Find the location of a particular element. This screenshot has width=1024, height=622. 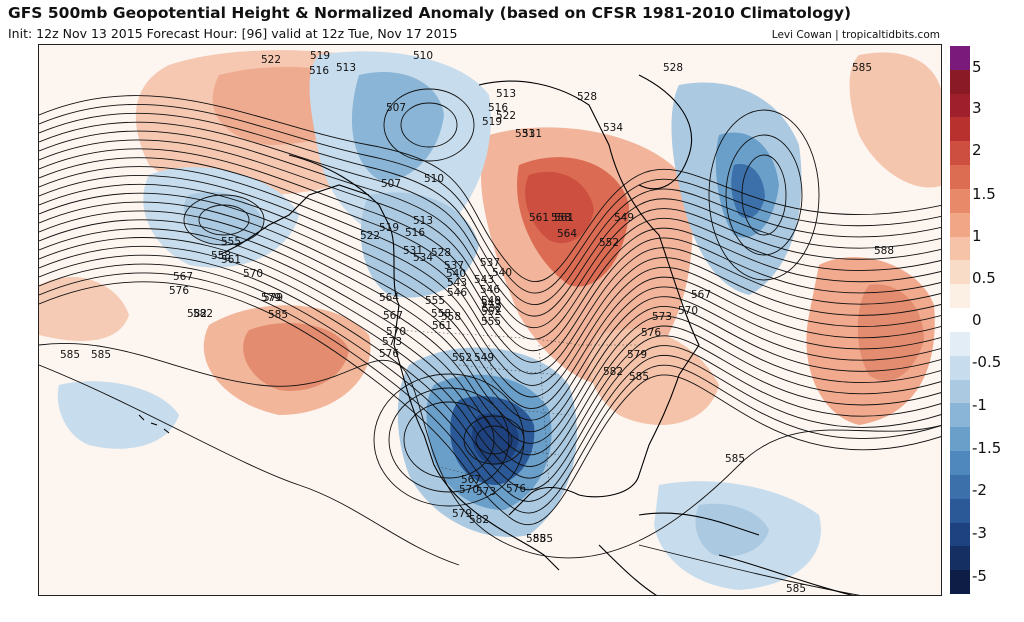

colorbar-tick-label: 0 is located at coordinates (977, 320).